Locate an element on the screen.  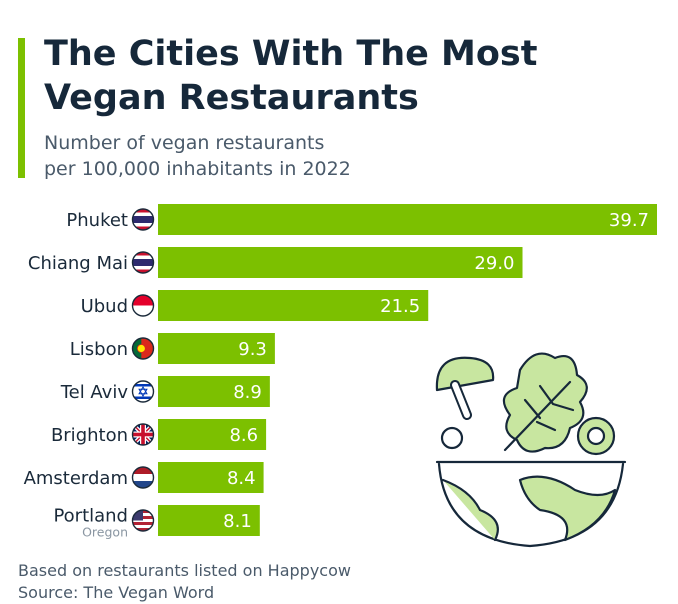
uk-flag-icon is located at coordinates (143, 434).